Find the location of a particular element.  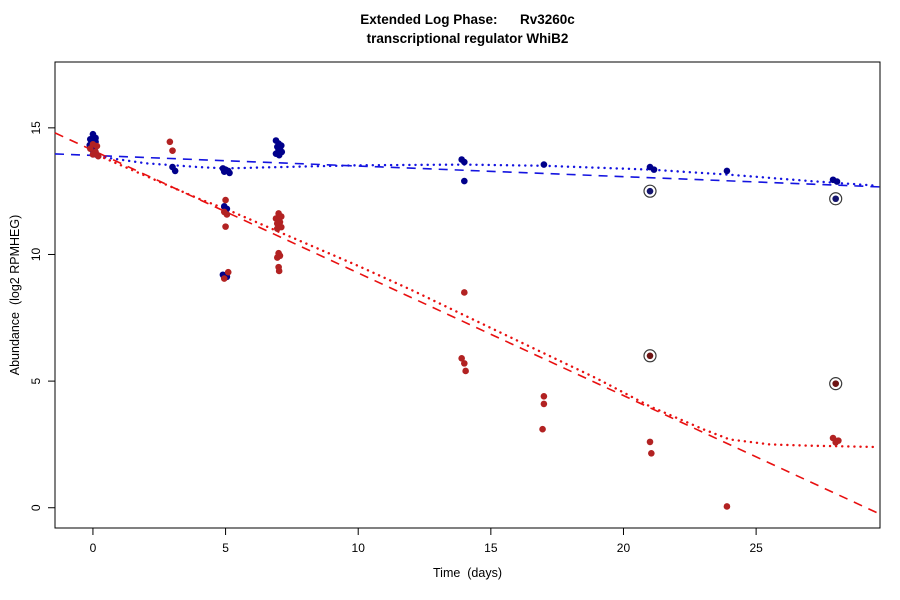

x-axis-tick-label: 5 is located at coordinates (225, 548).